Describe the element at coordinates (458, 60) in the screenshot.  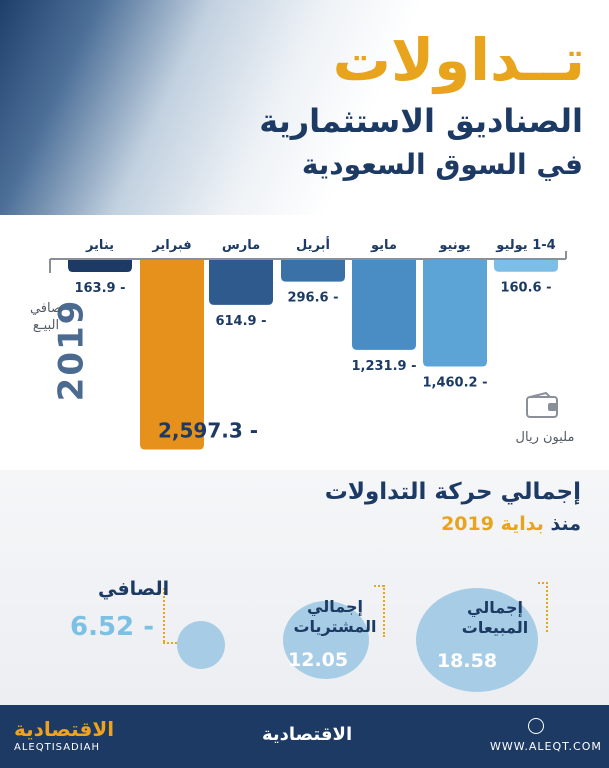
I see `page-title: تــداولات` at that location.